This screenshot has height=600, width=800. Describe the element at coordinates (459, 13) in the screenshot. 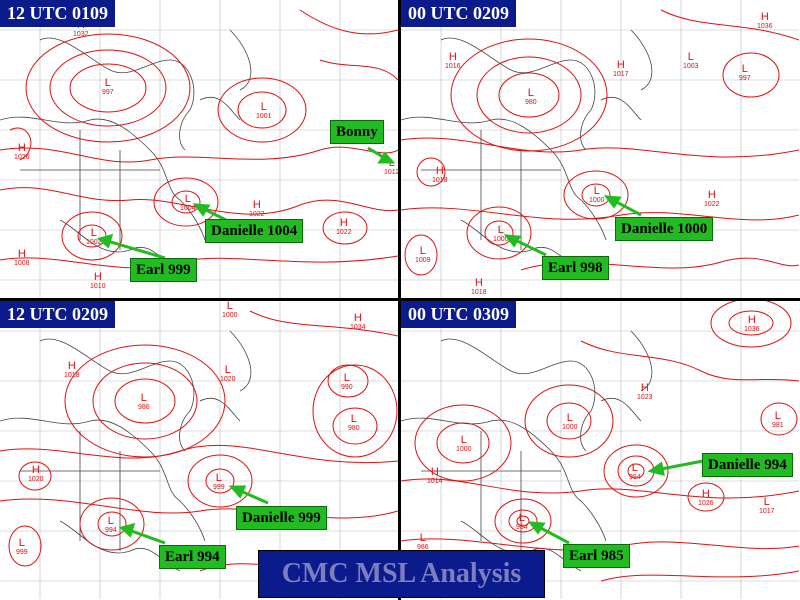

I see `panel-time-title: 00 UTC 0209` at that location.